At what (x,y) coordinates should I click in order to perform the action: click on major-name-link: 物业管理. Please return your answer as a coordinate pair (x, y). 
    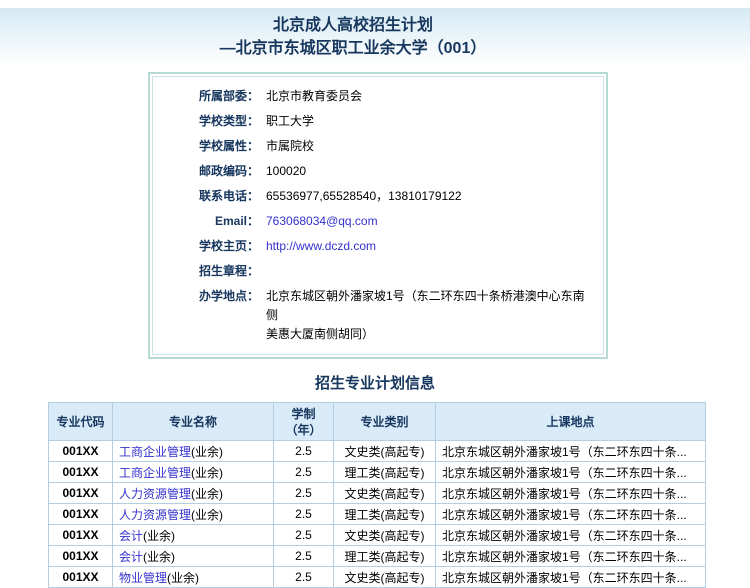
    Looking at the image, I should click on (143, 577).